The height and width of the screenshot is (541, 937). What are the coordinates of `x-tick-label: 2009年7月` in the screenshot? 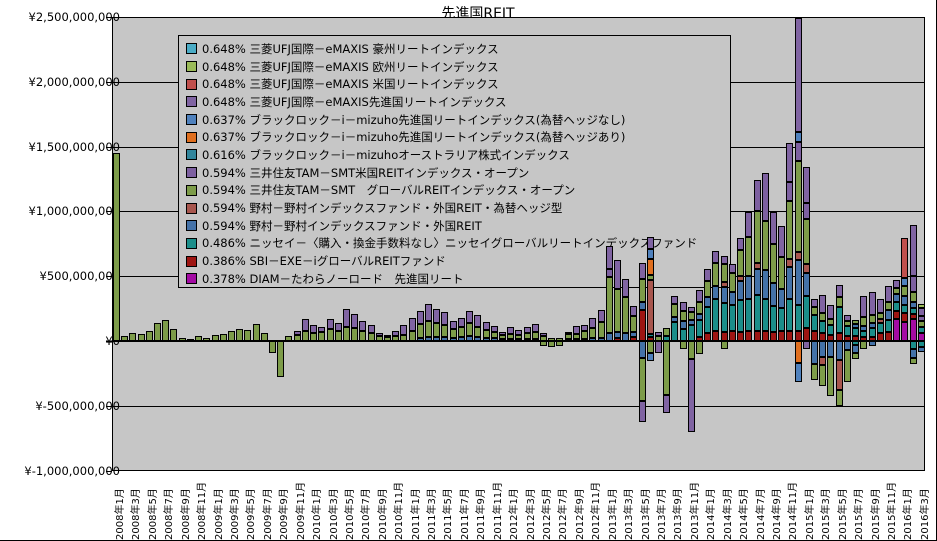 It's located at (268, 514).